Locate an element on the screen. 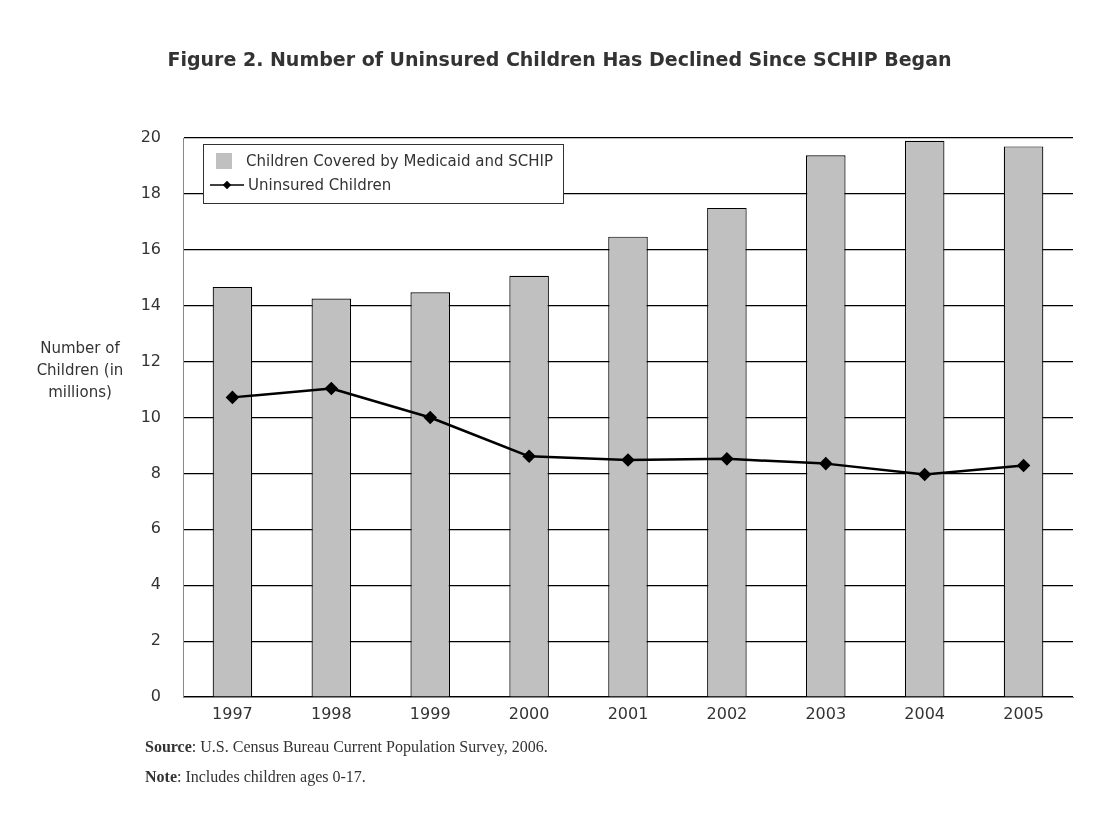  y-tick-label: 8 is located at coordinates (155, 472).